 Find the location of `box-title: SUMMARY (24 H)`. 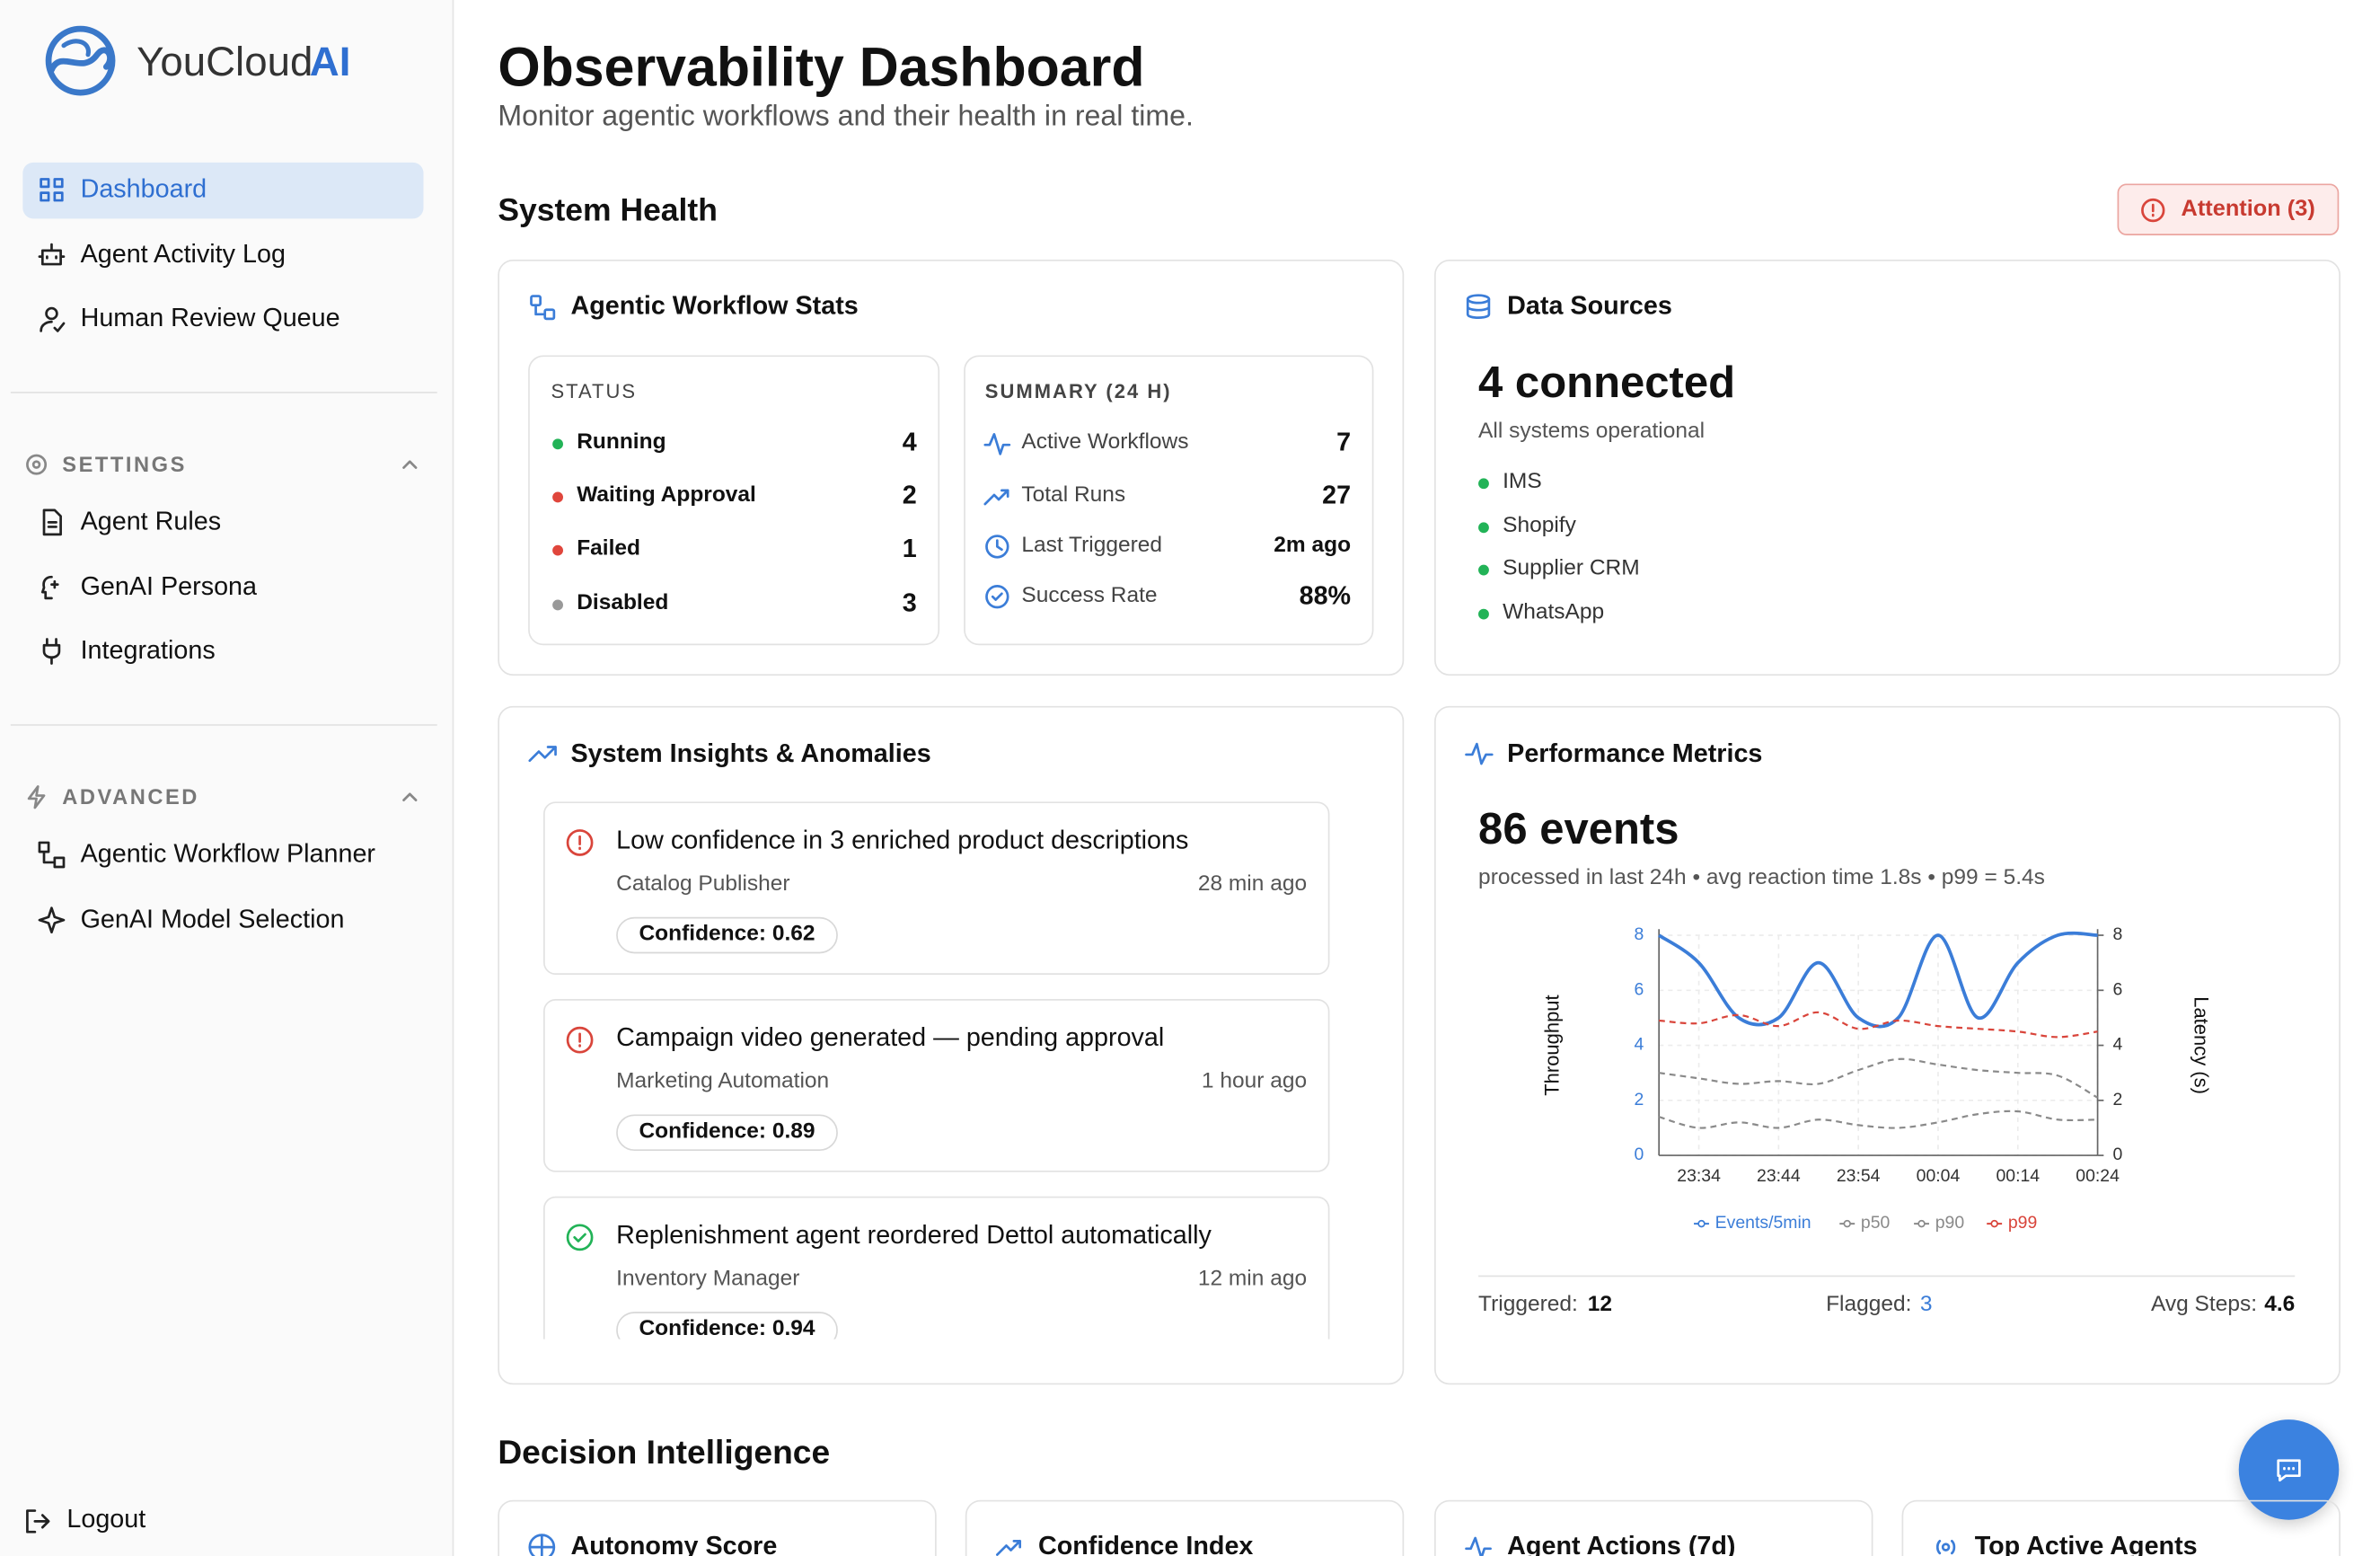

box-title: SUMMARY (24 H) is located at coordinates (1078, 391).